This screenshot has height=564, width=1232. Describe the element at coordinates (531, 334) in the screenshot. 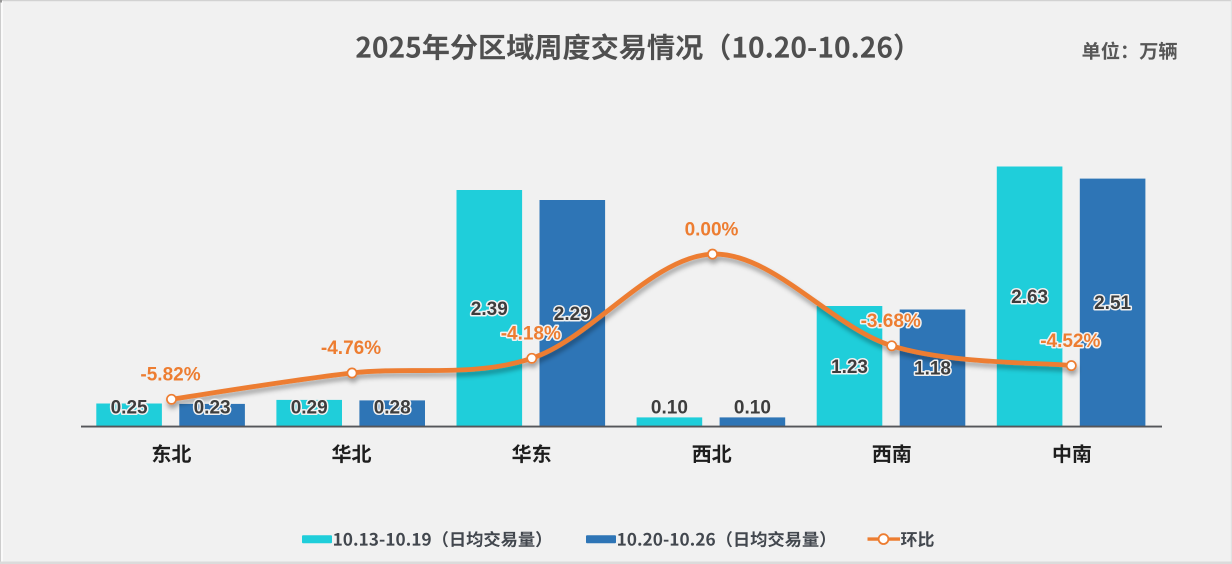

I see `svg-text: -4.18%` at that location.